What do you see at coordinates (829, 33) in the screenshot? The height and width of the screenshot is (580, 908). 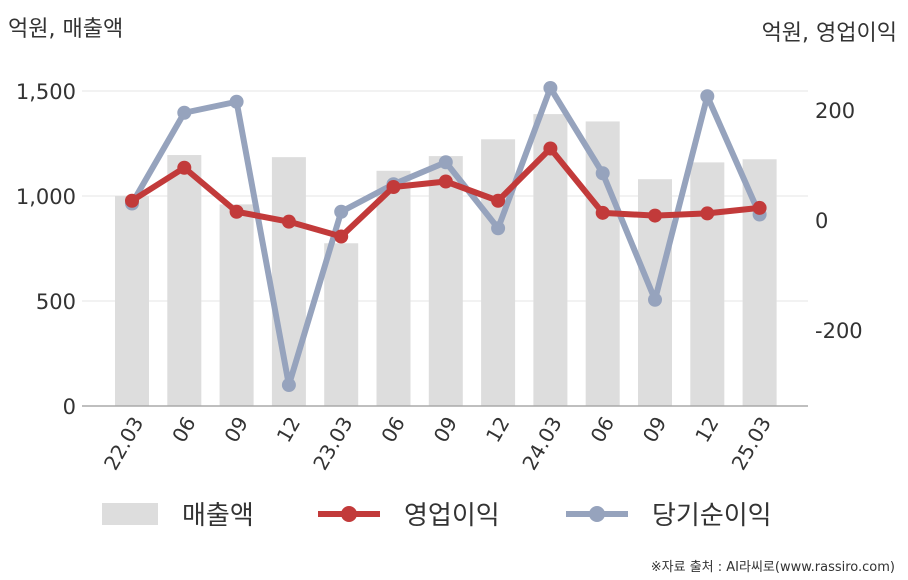 I see `right-axis-unit-label: 억원, 영업이익` at bounding box center [829, 33].